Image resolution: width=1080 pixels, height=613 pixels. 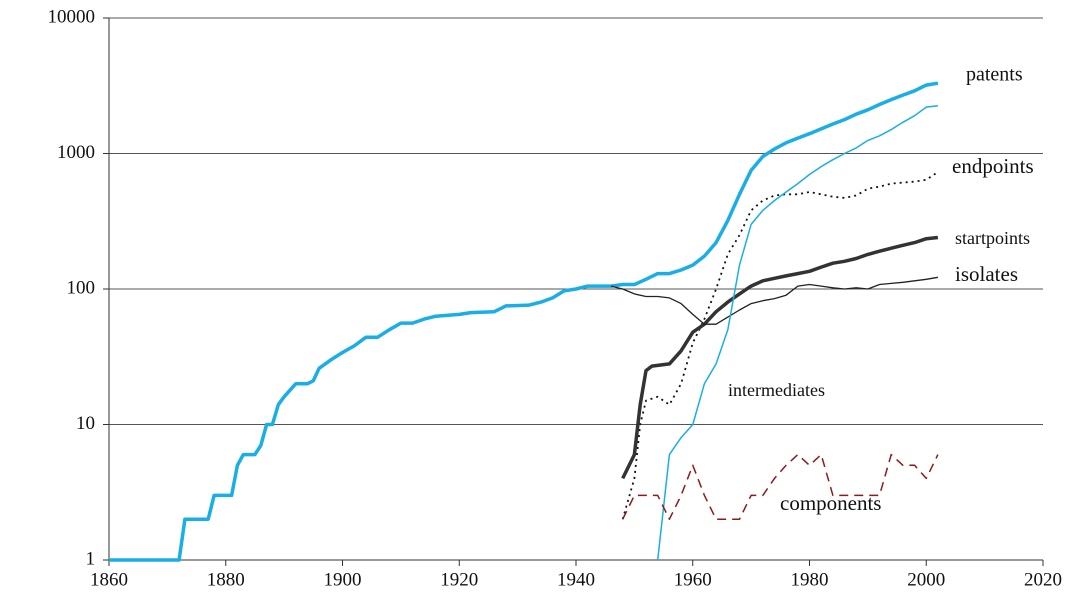 I want to click on series-label: patents, so click(x=994, y=75).